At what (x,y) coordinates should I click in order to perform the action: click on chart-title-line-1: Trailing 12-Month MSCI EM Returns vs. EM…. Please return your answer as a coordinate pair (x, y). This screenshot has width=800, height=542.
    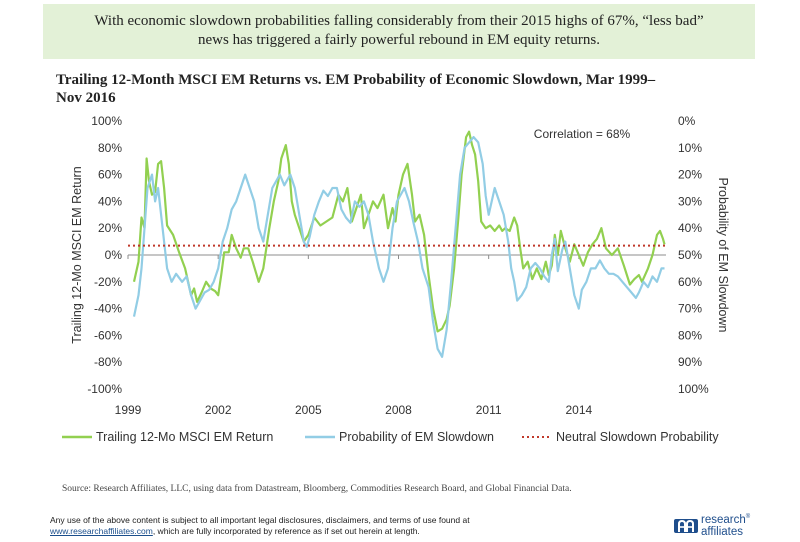
    Looking at the image, I should click on (356, 80).